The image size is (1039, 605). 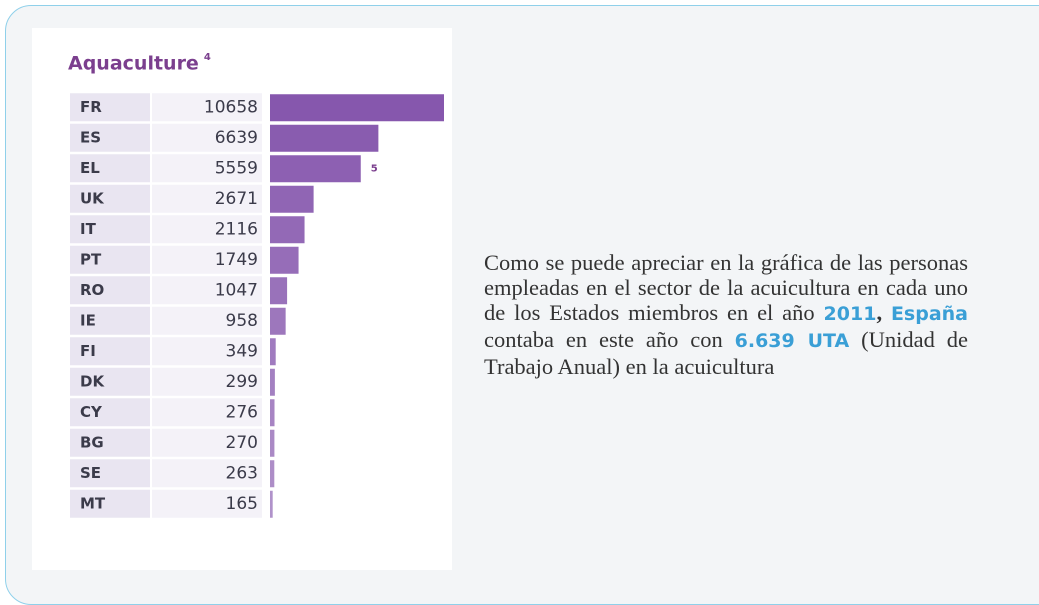 What do you see at coordinates (236, 168) in the screenshot?
I see `value-label: 5559` at bounding box center [236, 168].